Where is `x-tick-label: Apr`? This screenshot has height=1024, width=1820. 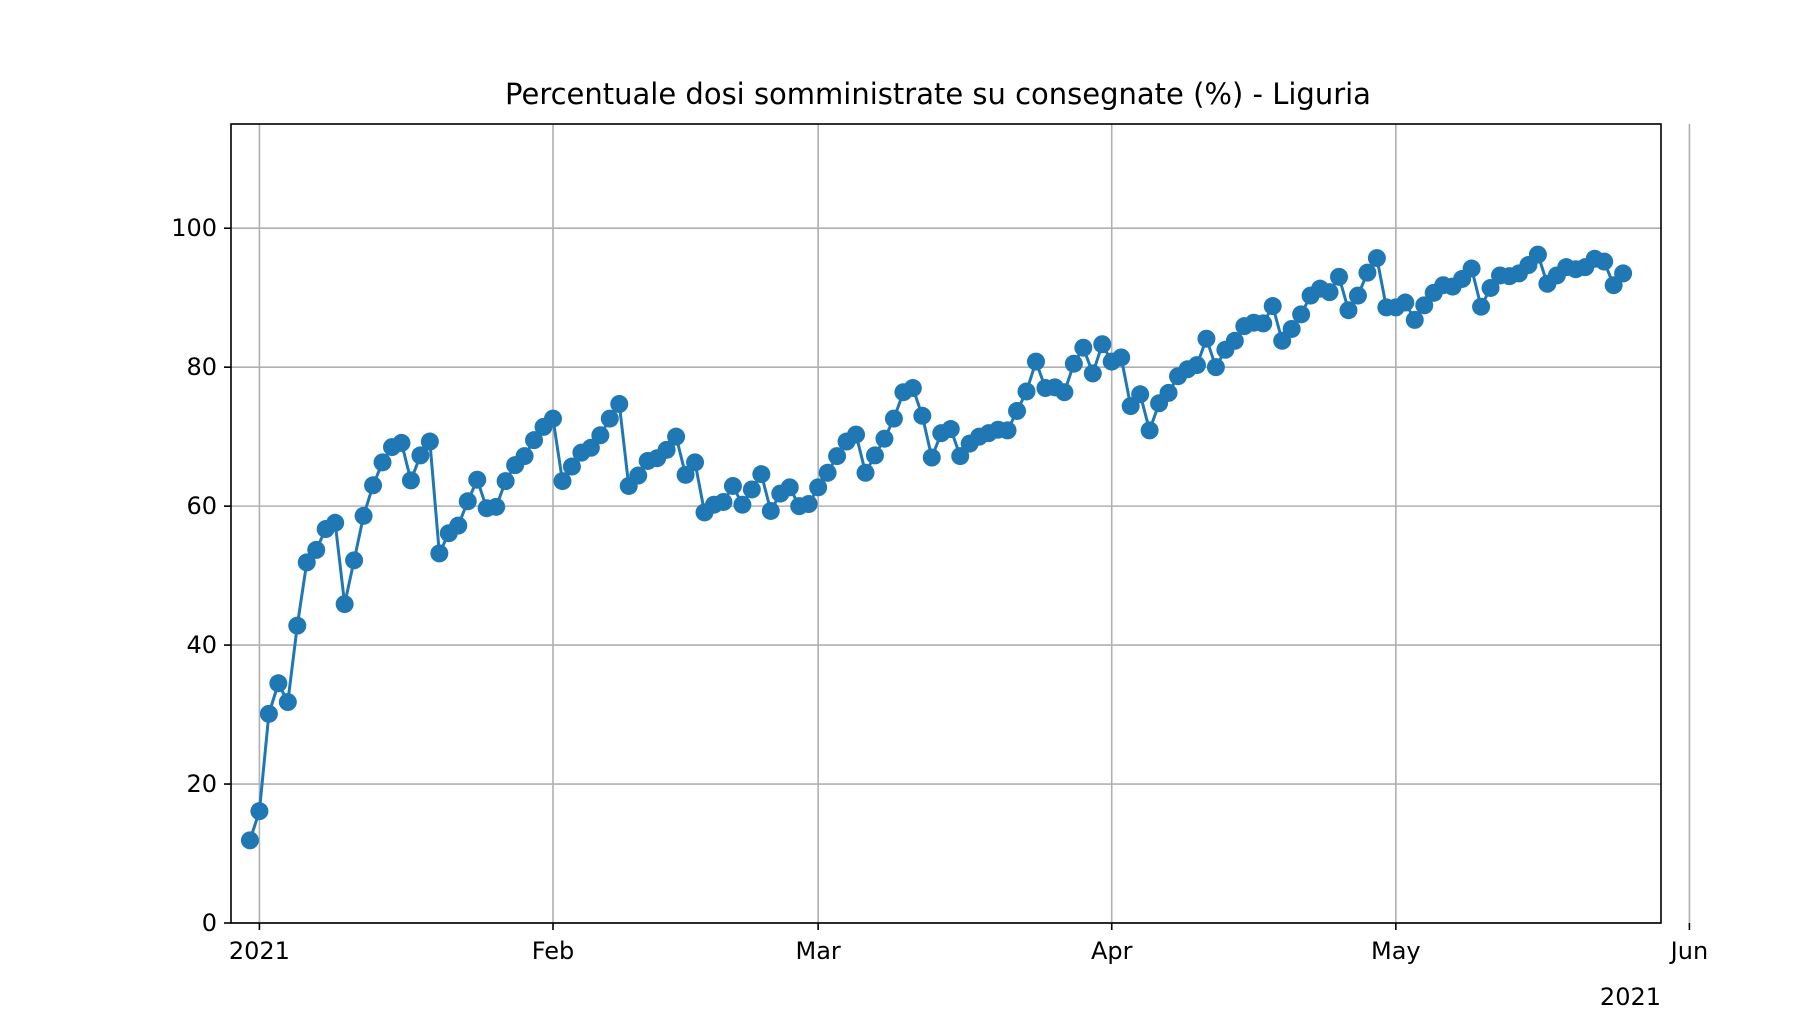 x-tick-label: Apr is located at coordinates (1112, 951).